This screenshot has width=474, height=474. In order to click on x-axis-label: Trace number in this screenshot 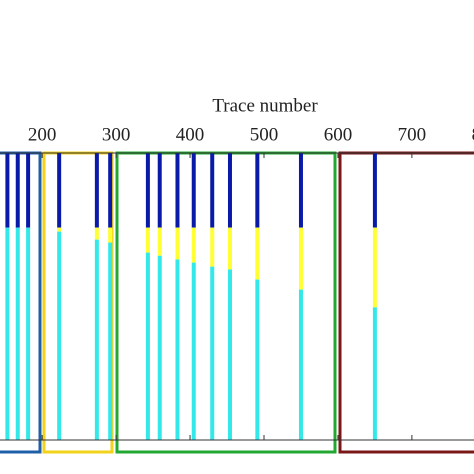, I will do `click(265, 105)`.